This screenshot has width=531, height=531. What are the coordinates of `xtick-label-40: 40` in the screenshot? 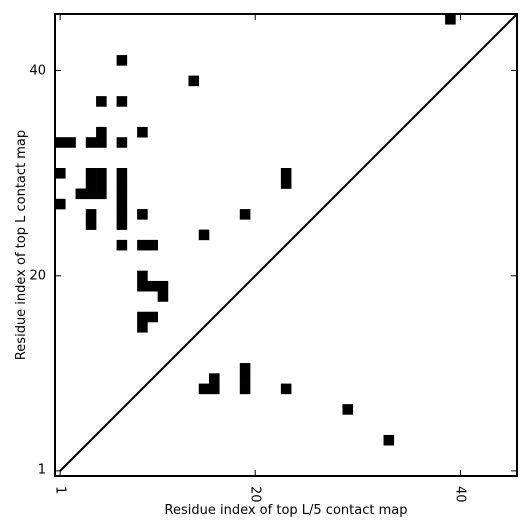 It's located at (460, 494).